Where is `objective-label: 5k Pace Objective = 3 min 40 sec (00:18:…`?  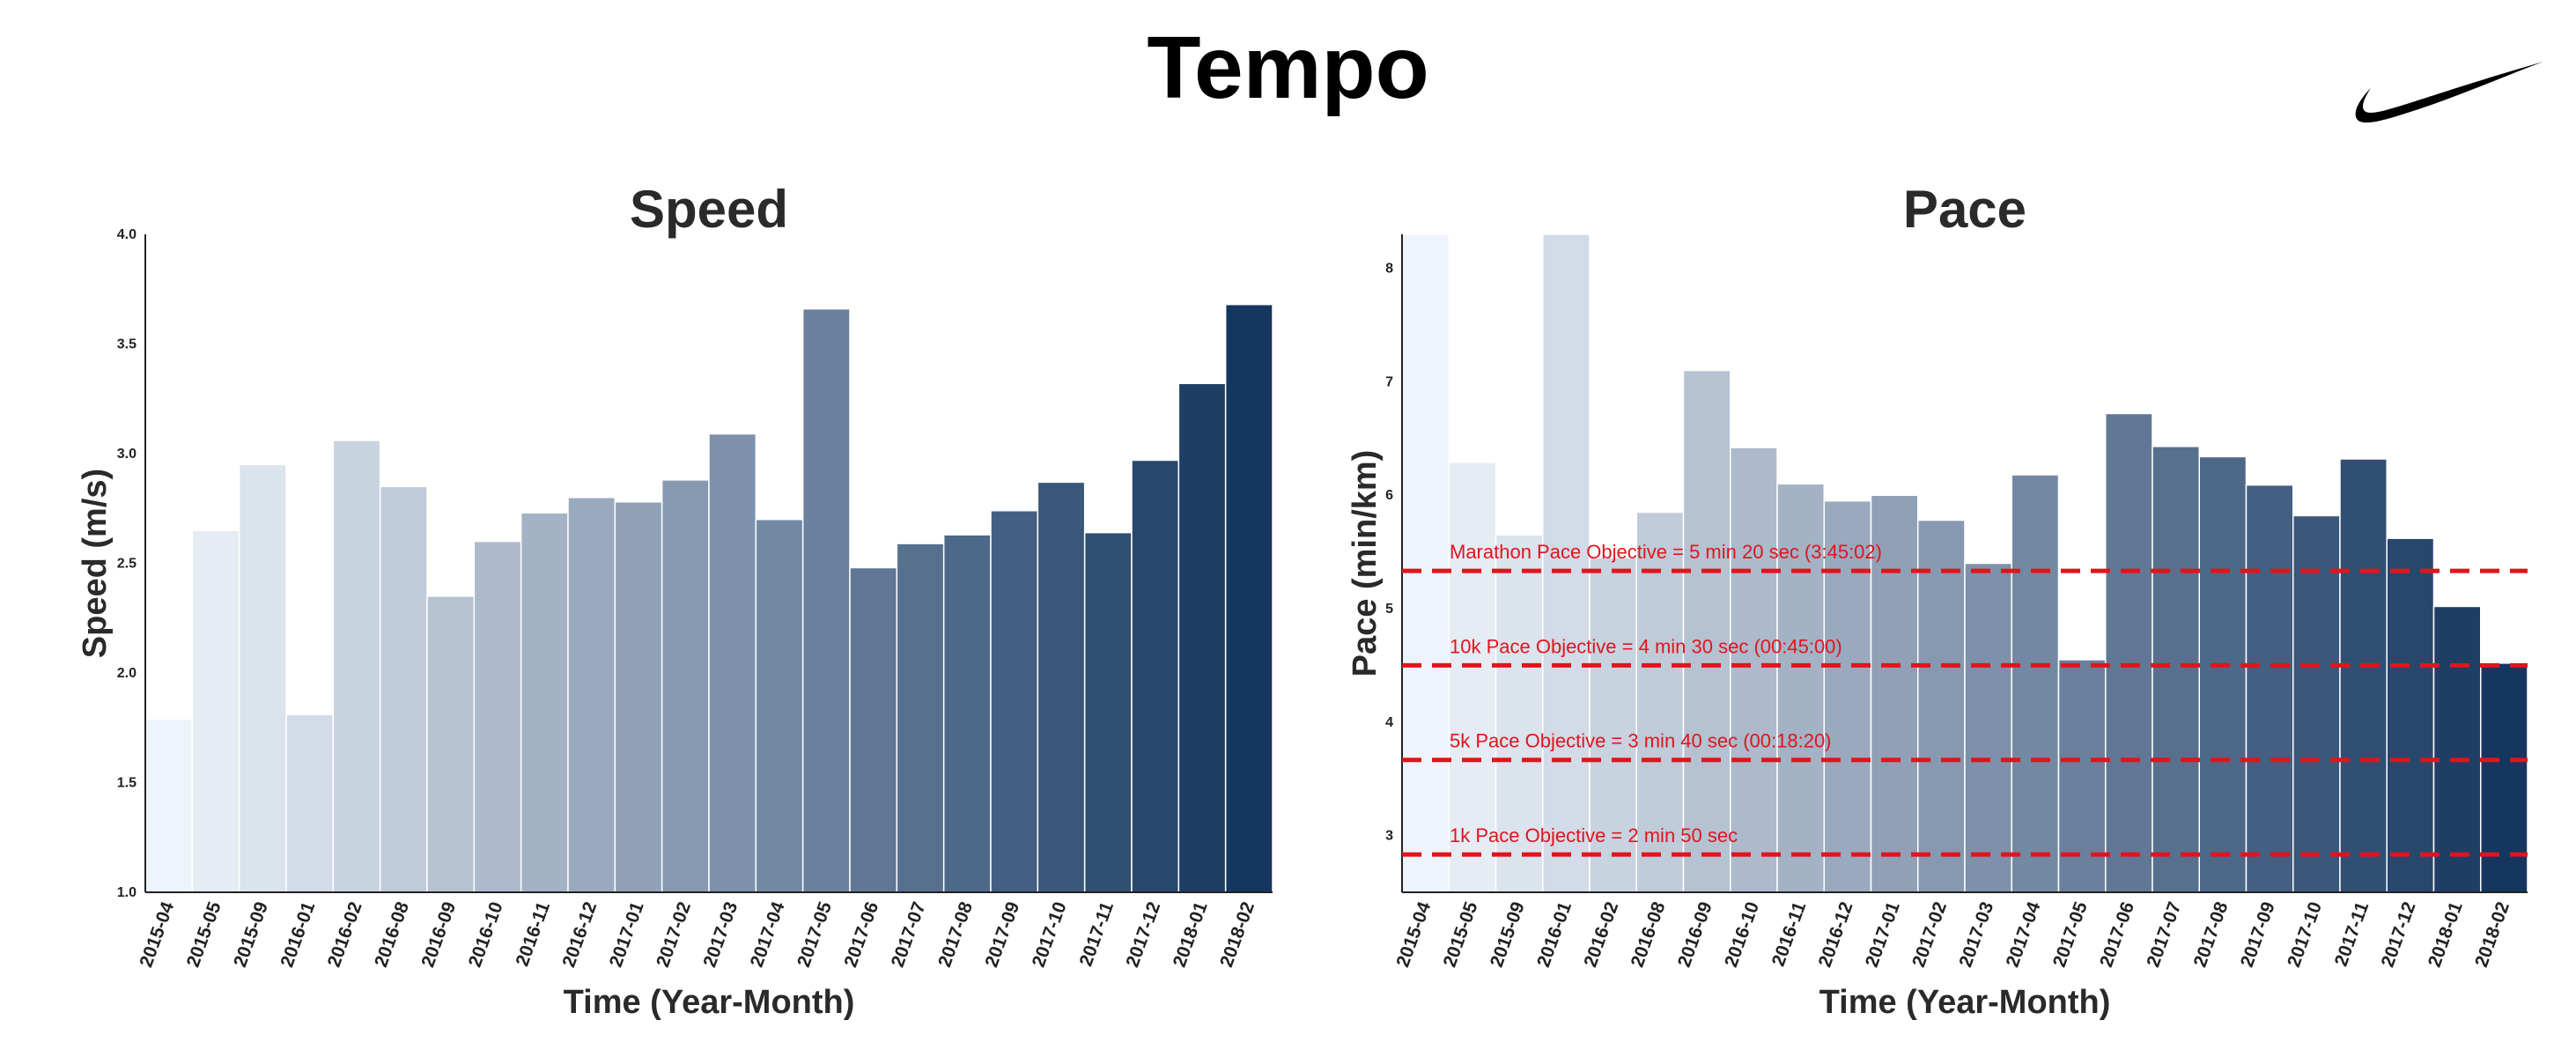
objective-label: 5k Pace Objective = 3 min 40 sec (00:18:… is located at coordinates (1641, 741).